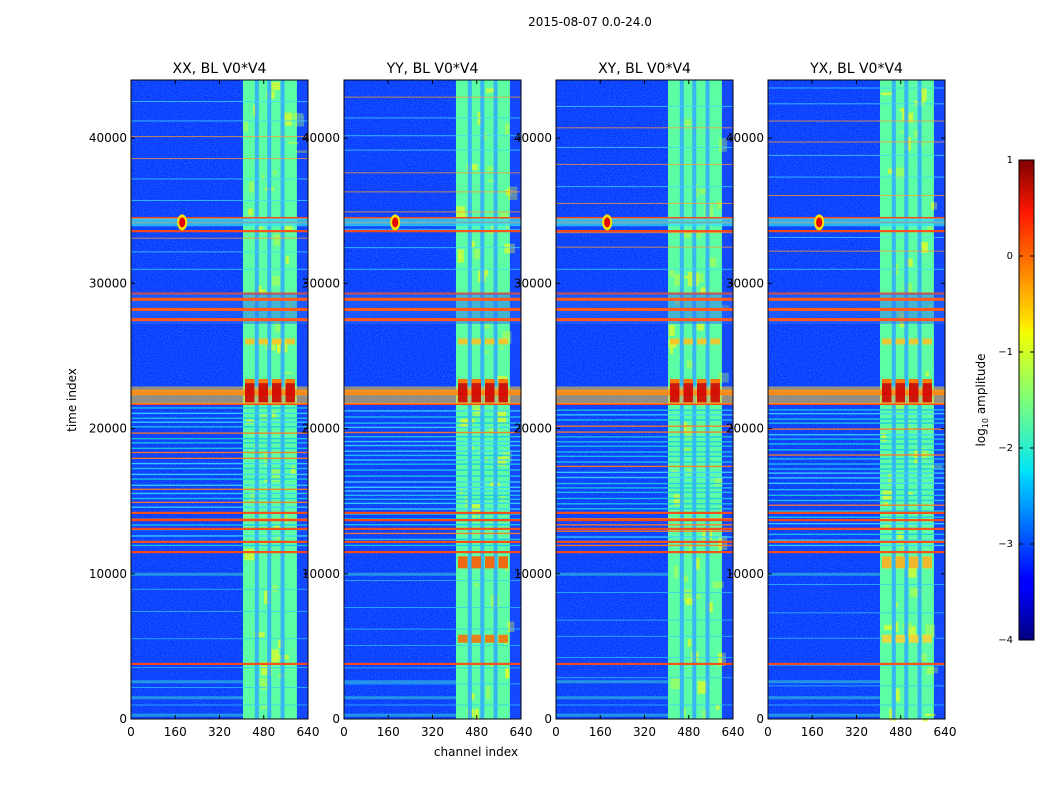 The height and width of the screenshot is (800, 1050). Describe the element at coordinates (981, 386) in the screenshot. I see `colorbar-label-rest: amplitude` at that location.